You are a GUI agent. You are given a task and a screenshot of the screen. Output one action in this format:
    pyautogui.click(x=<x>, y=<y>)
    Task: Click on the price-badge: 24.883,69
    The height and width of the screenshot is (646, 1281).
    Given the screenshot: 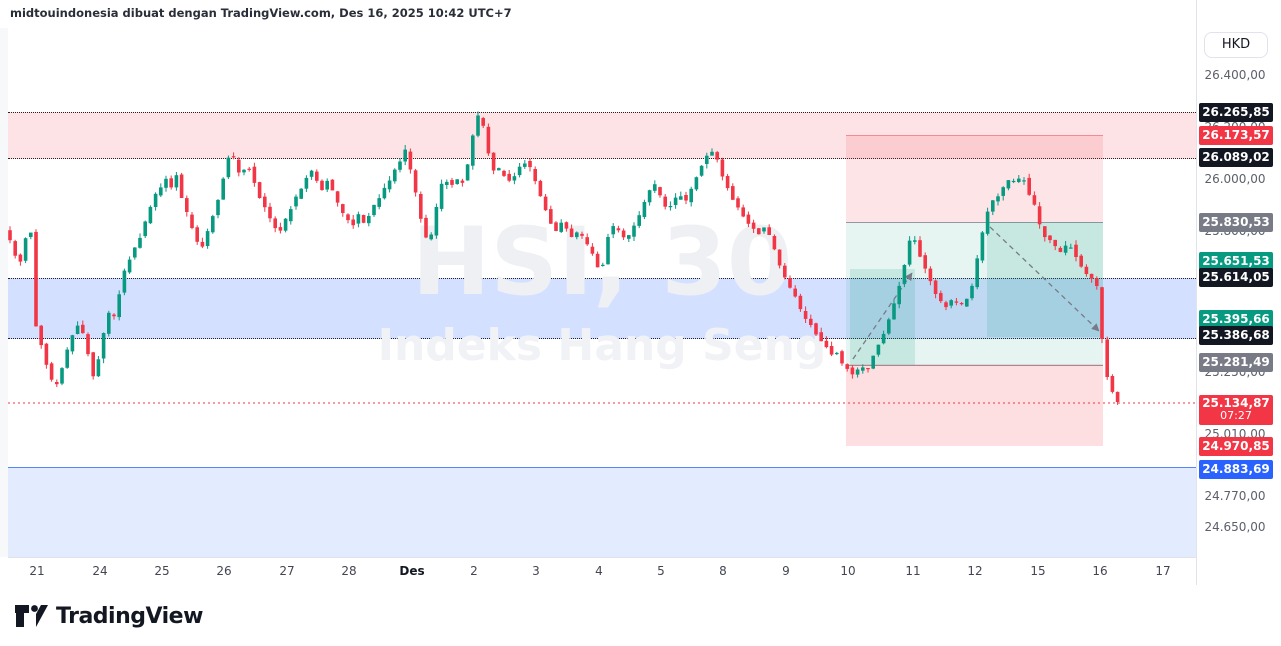 What is the action you would take?
    pyautogui.click(x=1236, y=469)
    